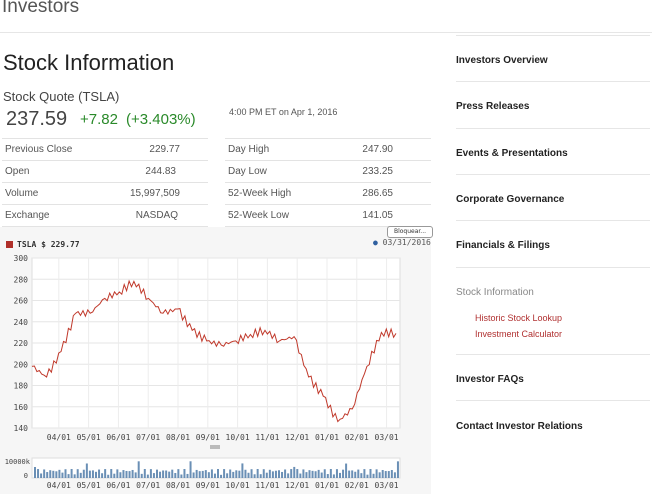 The height and width of the screenshot is (494, 652). What do you see at coordinates (495, 292) in the screenshot?
I see `sidebar-item-stock-information: Stock Information` at bounding box center [495, 292].